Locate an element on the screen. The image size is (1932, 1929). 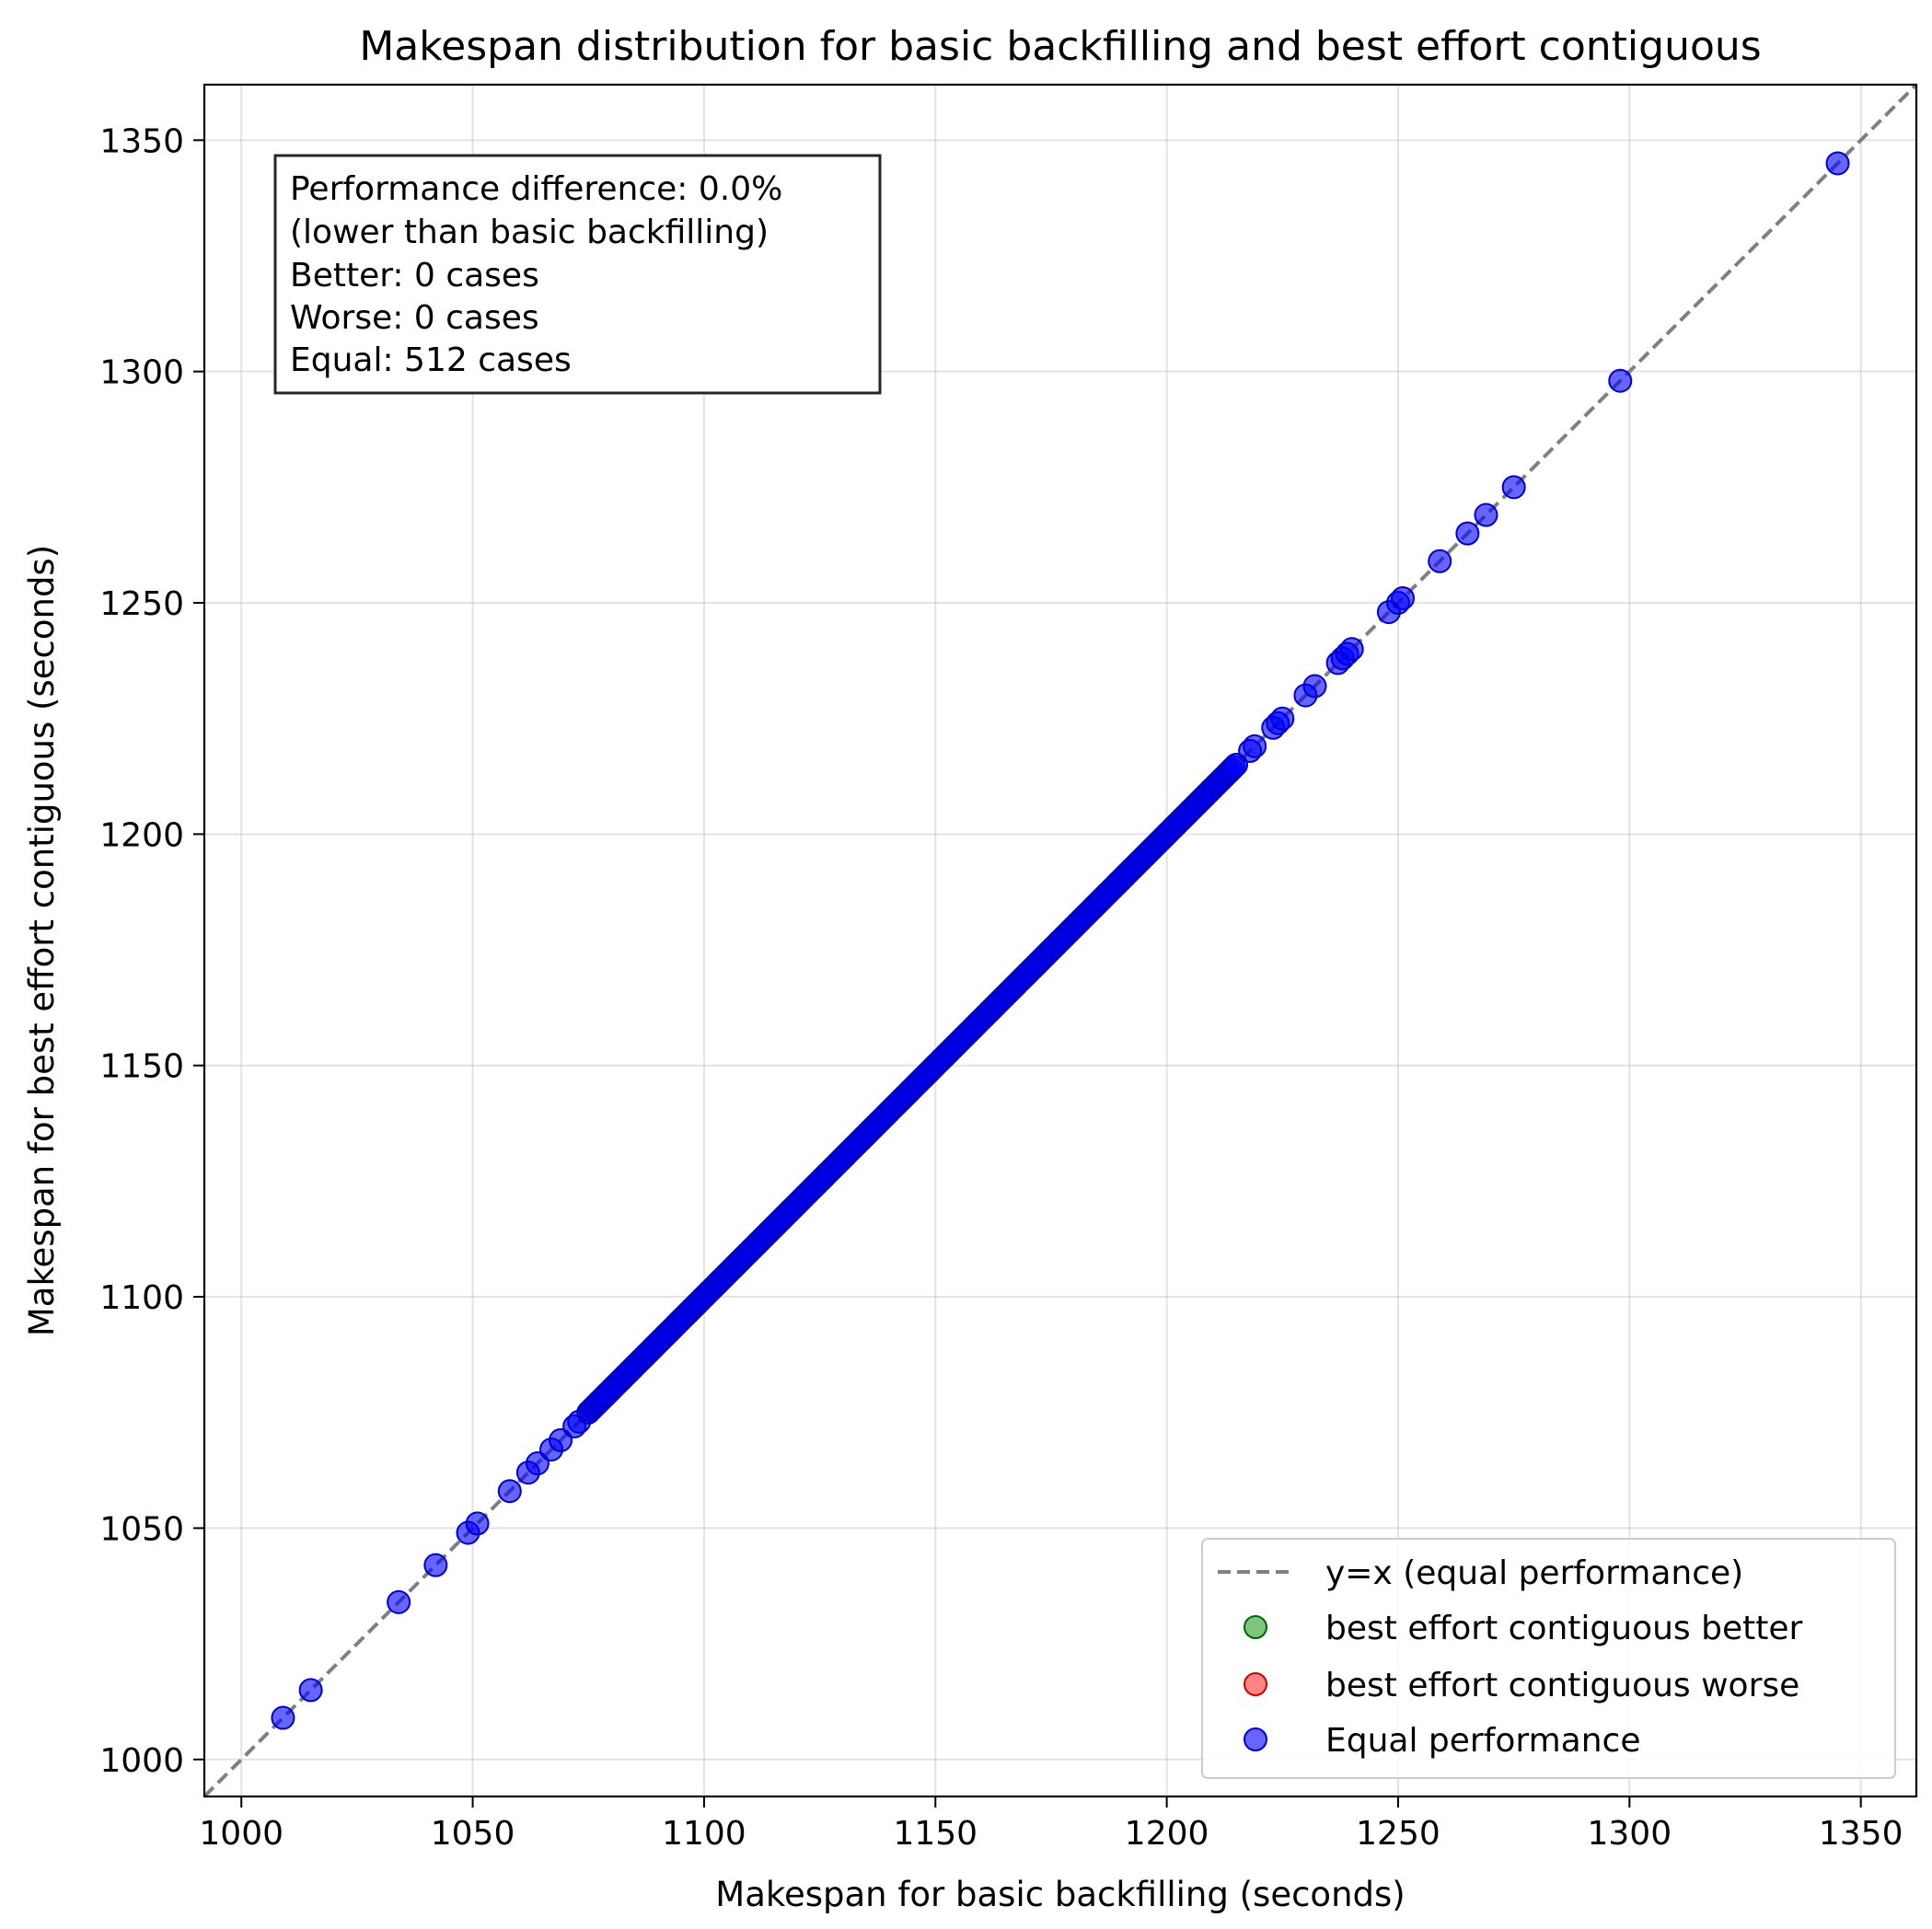
x-tick-label: 1350 is located at coordinates (1861, 1834).